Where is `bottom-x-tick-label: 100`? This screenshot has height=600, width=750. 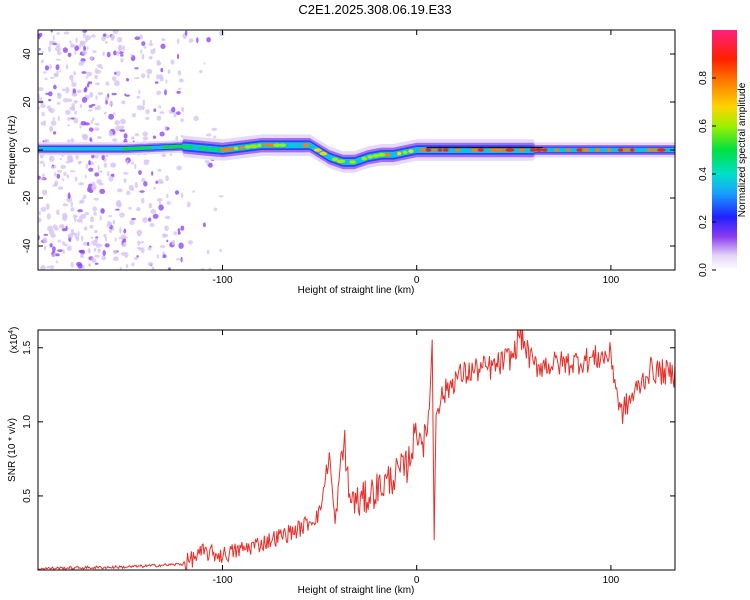 bottom-x-tick-label: 100 is located at coordinates (611, 580).